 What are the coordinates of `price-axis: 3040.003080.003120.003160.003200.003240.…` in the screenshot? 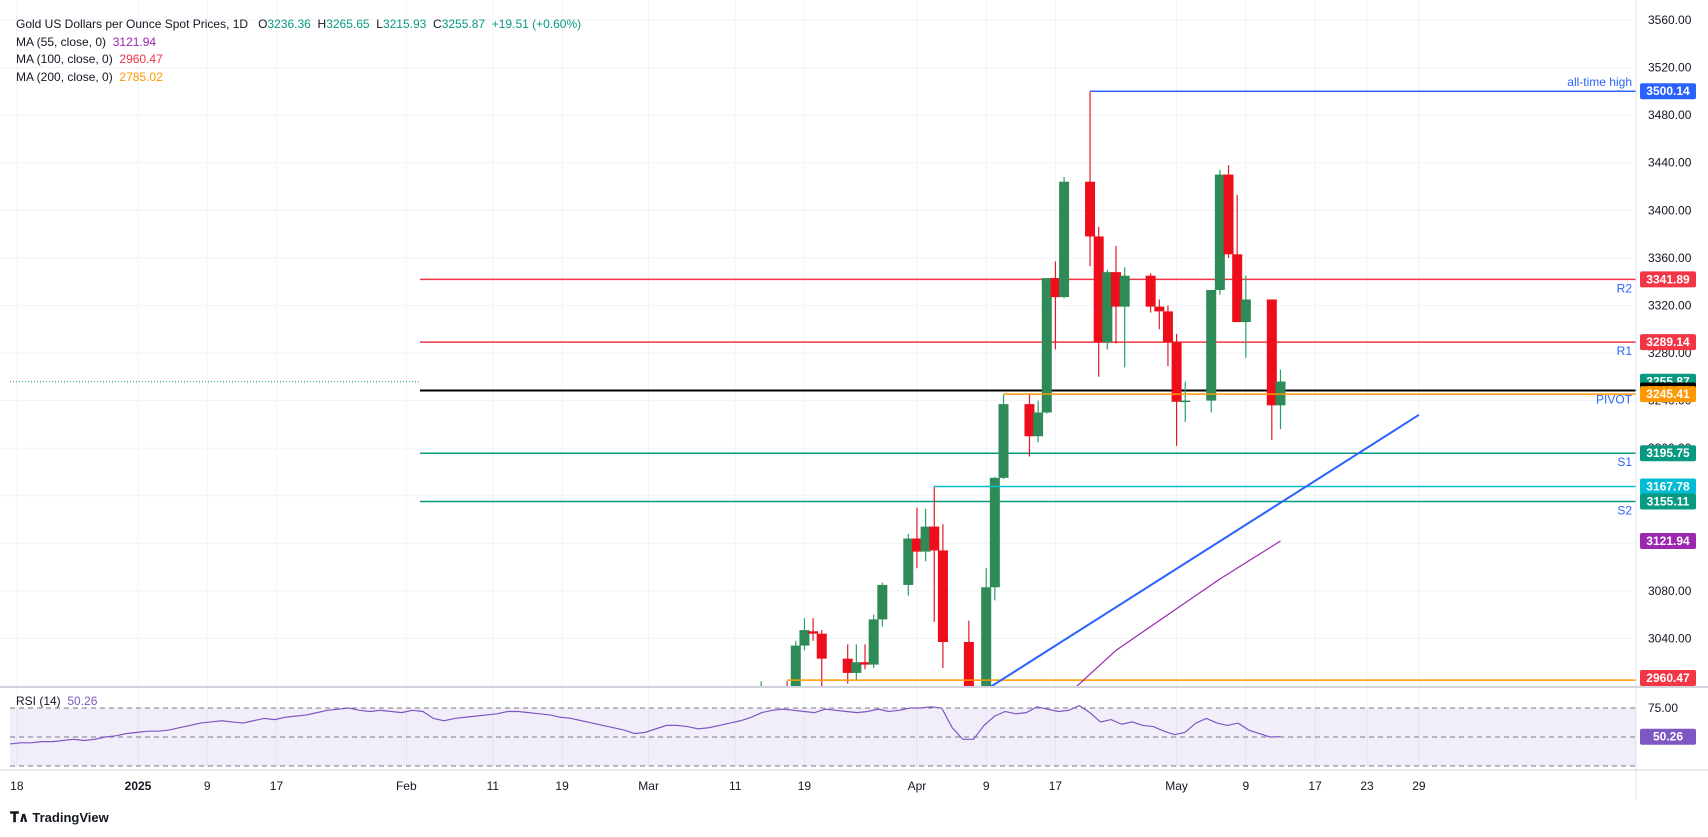 It's located at (1671, 418).